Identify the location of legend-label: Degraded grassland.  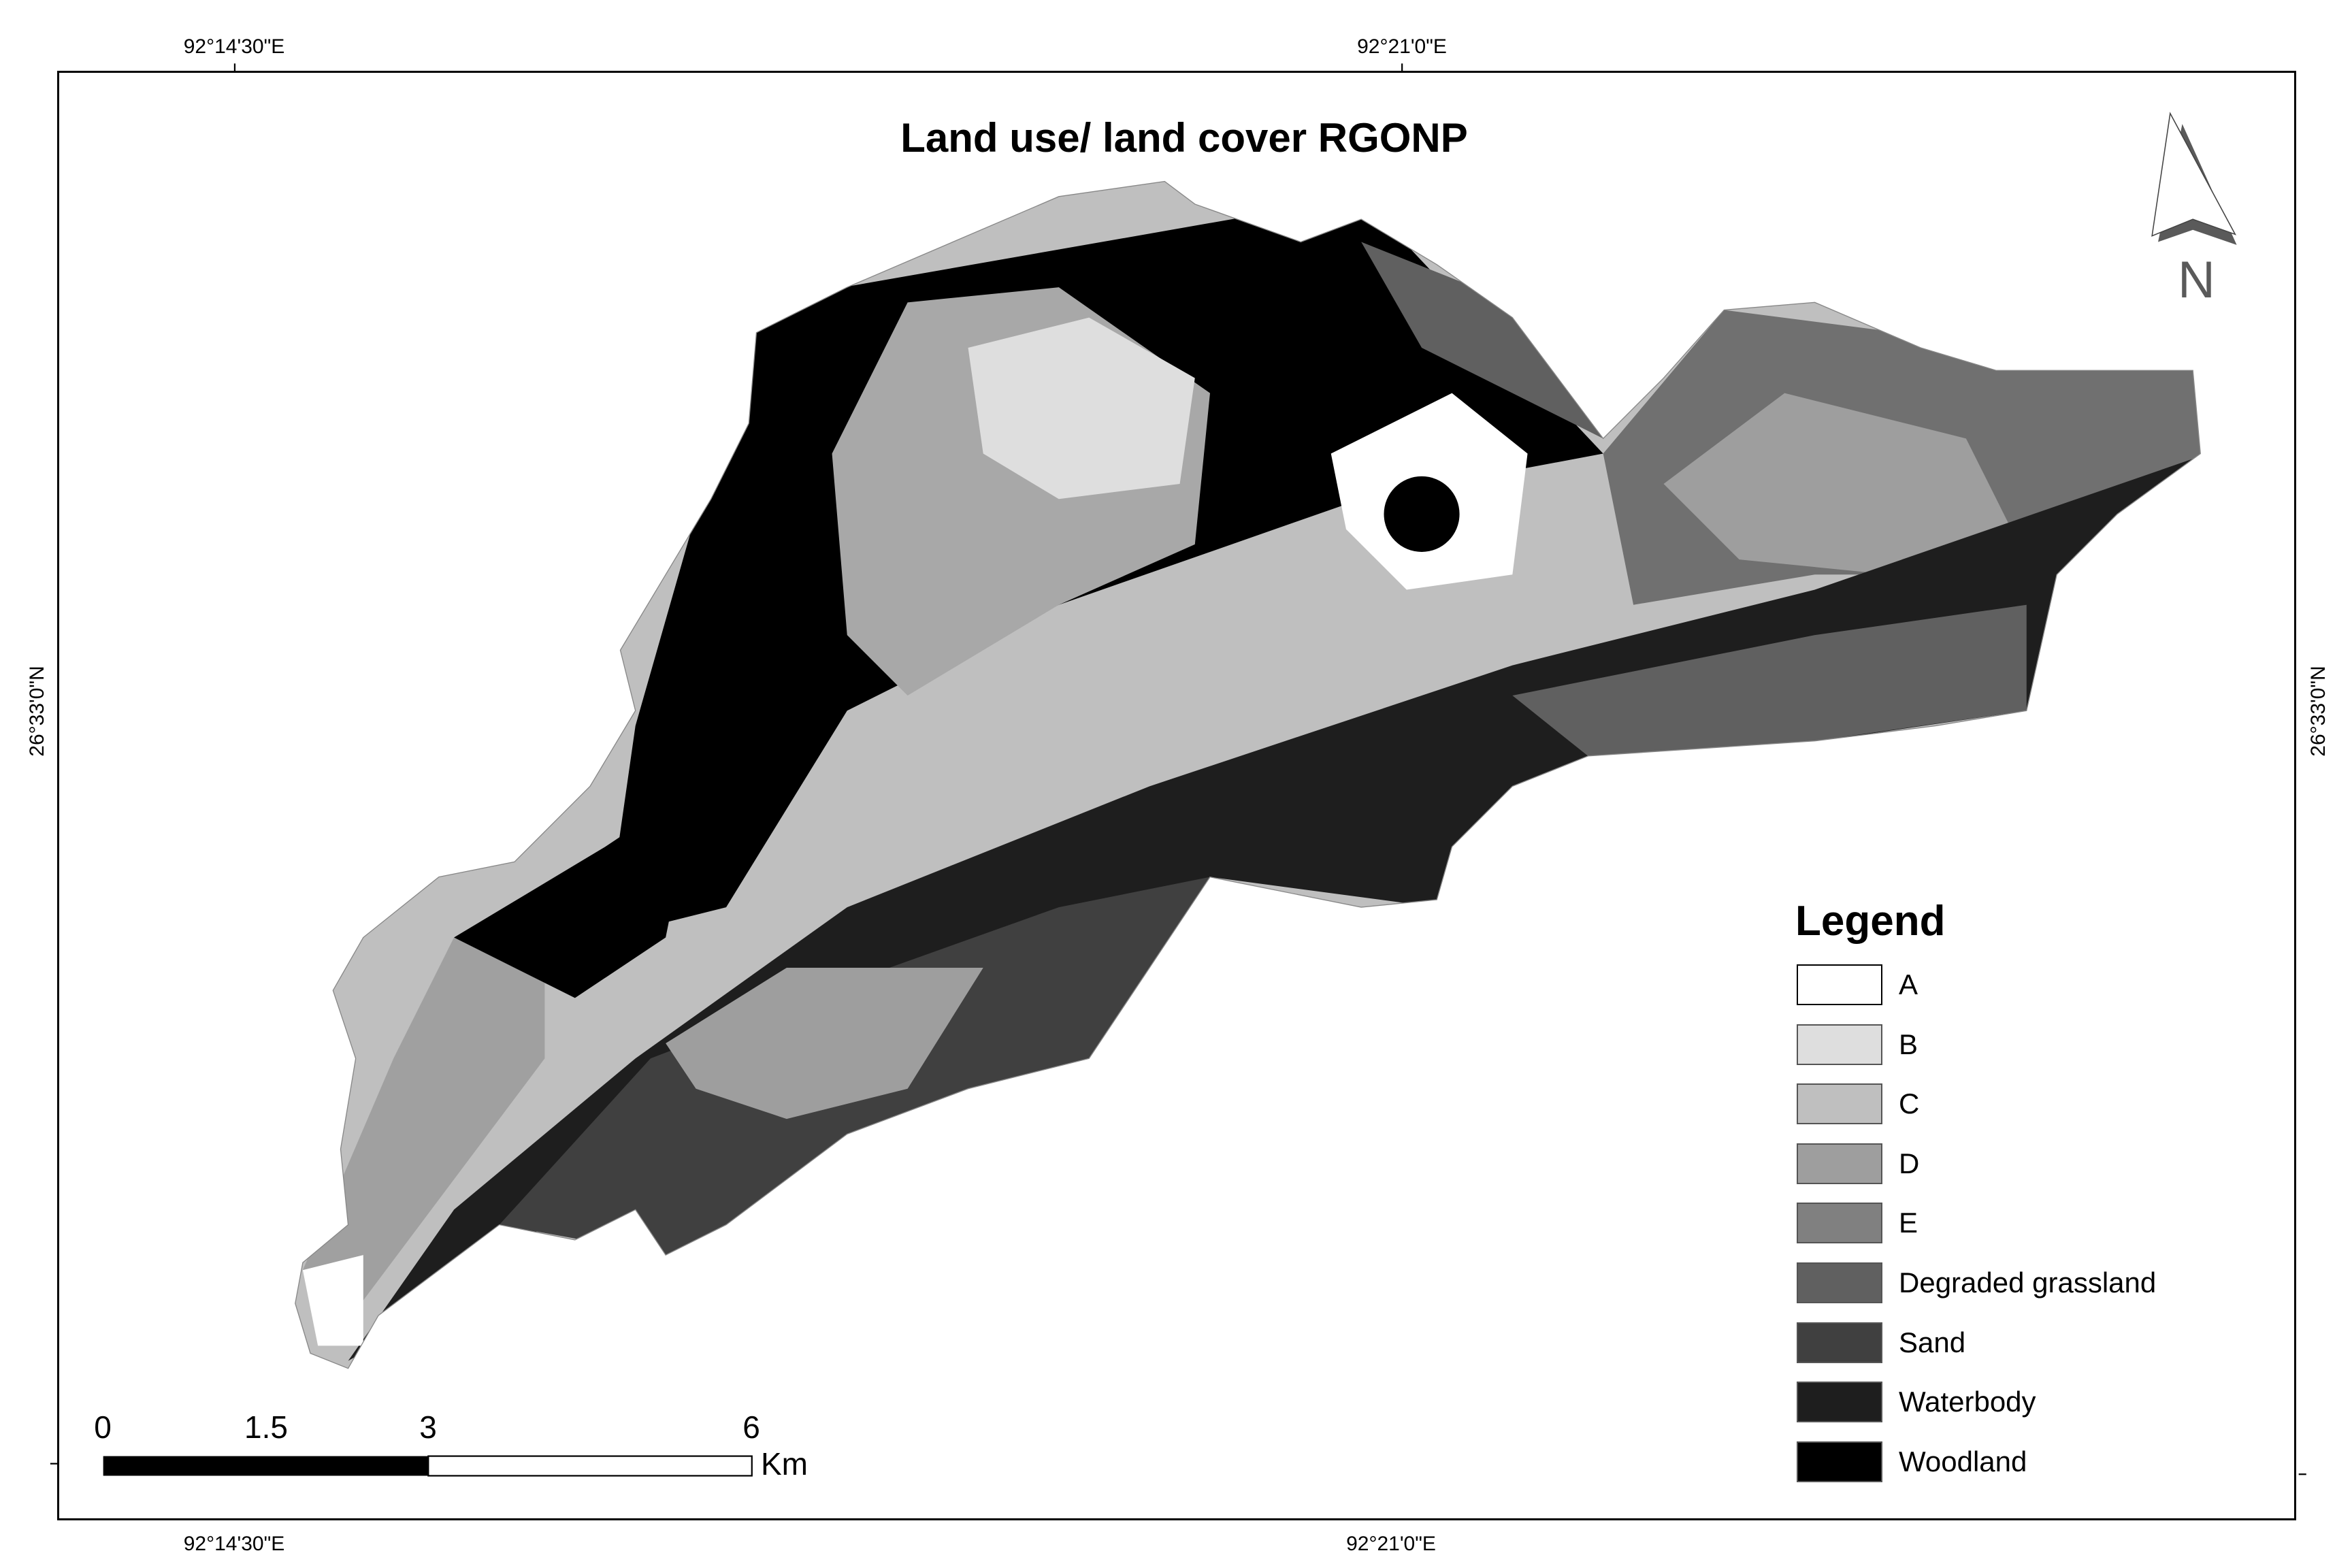
(2028, 1283).